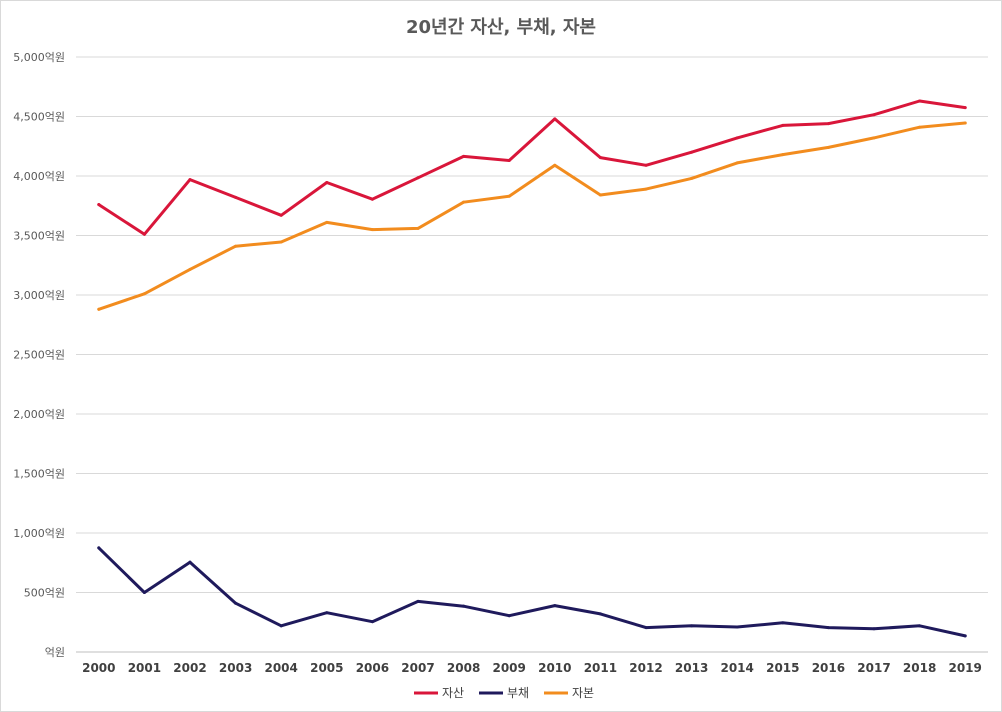  I want to click on x-tick-label: 2017, so click(873, 668).